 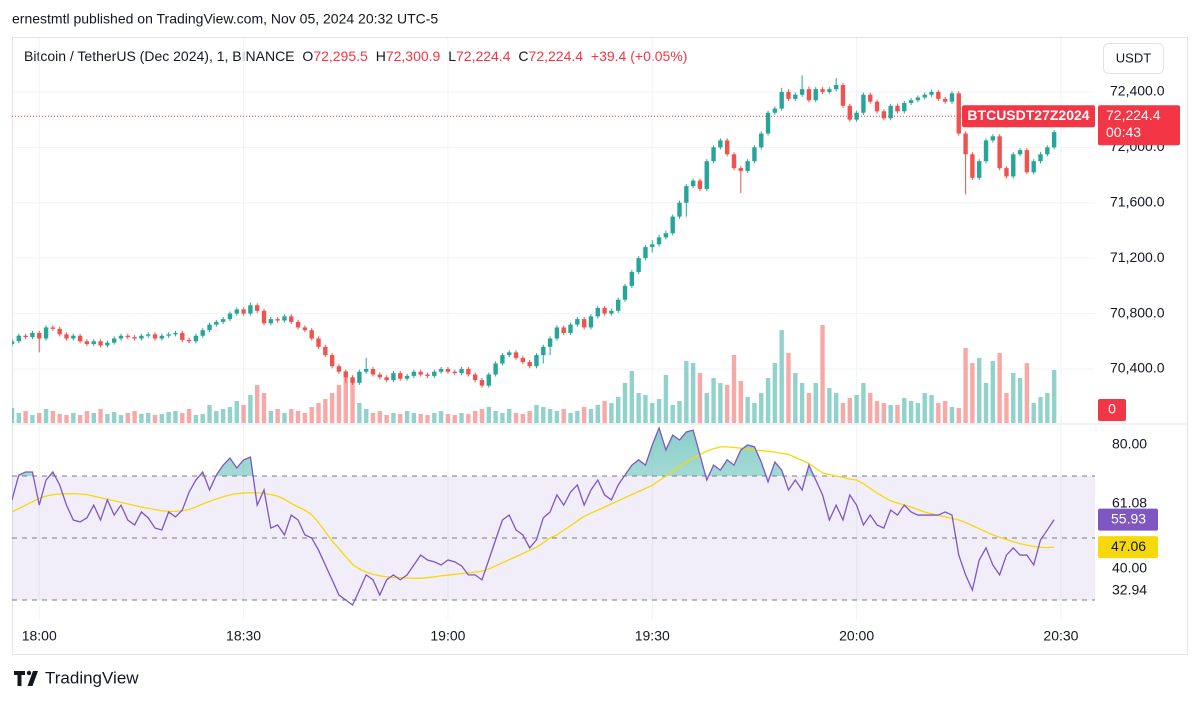 I want to click on ohlc-value: 72,300.9, so click(x=413, y=56).